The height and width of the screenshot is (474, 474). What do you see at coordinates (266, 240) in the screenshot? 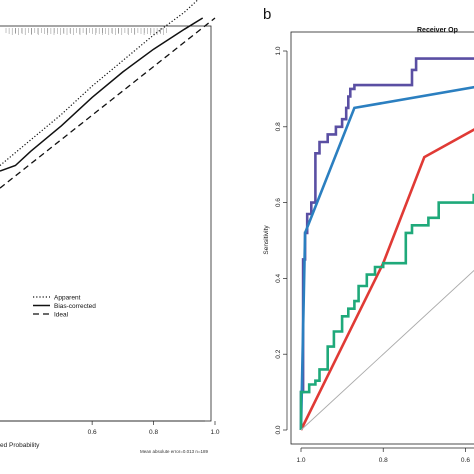
I see `roc-y-axis-title: Sensitivity` at bounding box center [266, 240].